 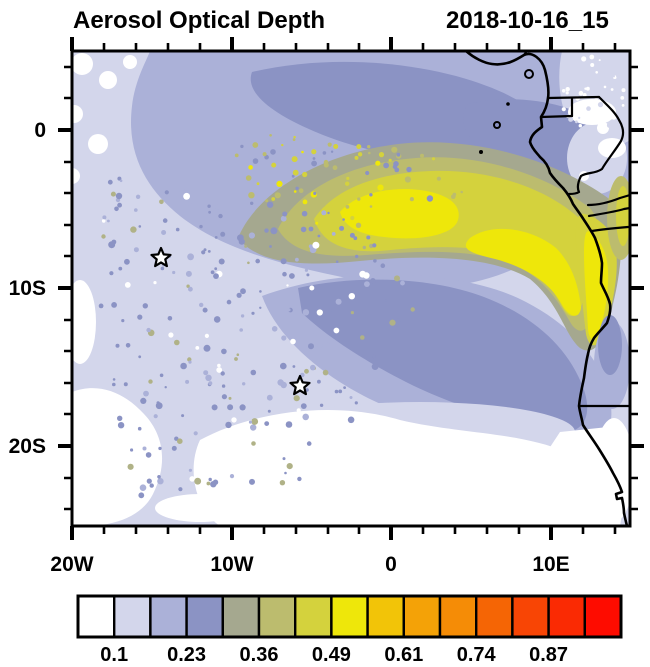 I want to click on aod-white-land-south, so click(x=612, y=470).